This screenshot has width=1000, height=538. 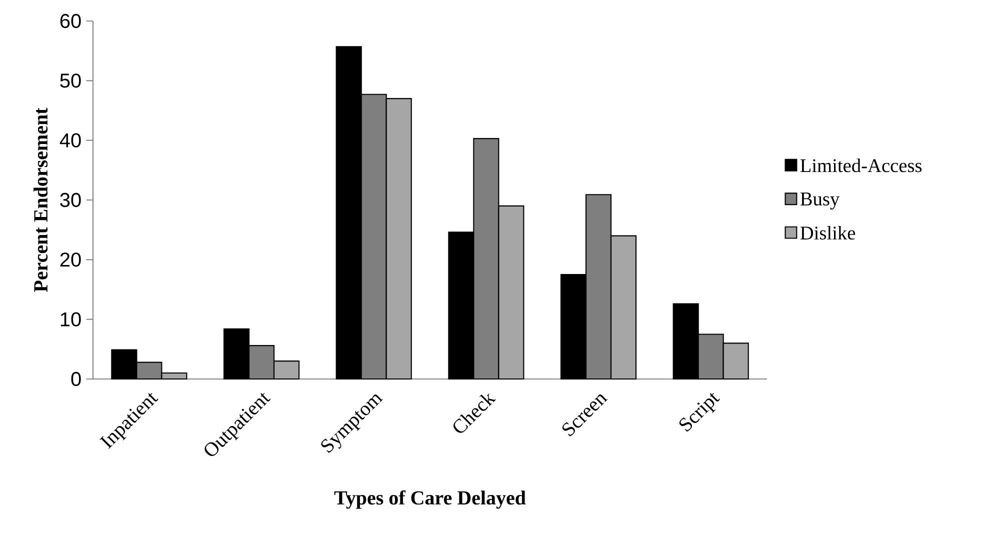 I want to click on y-tick-label: 40, so click(x=70, y=140).